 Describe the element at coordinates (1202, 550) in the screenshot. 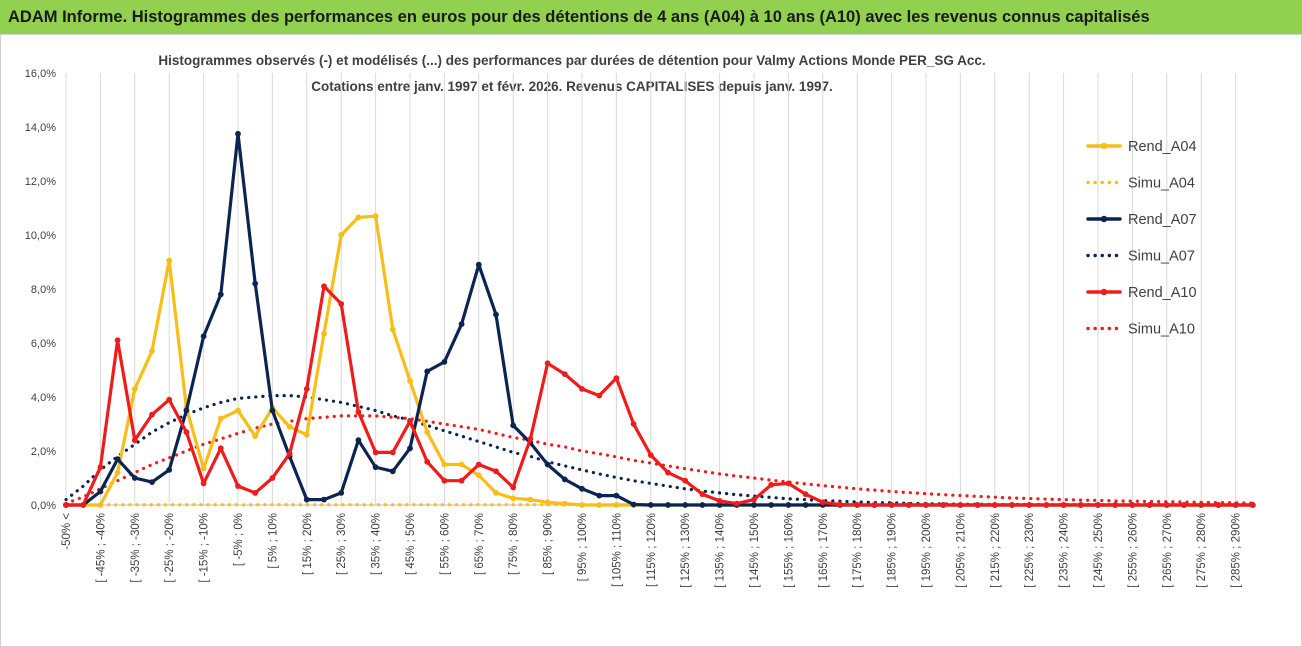

I see `x-tick-label: [ 275% ; 280%` at that location.